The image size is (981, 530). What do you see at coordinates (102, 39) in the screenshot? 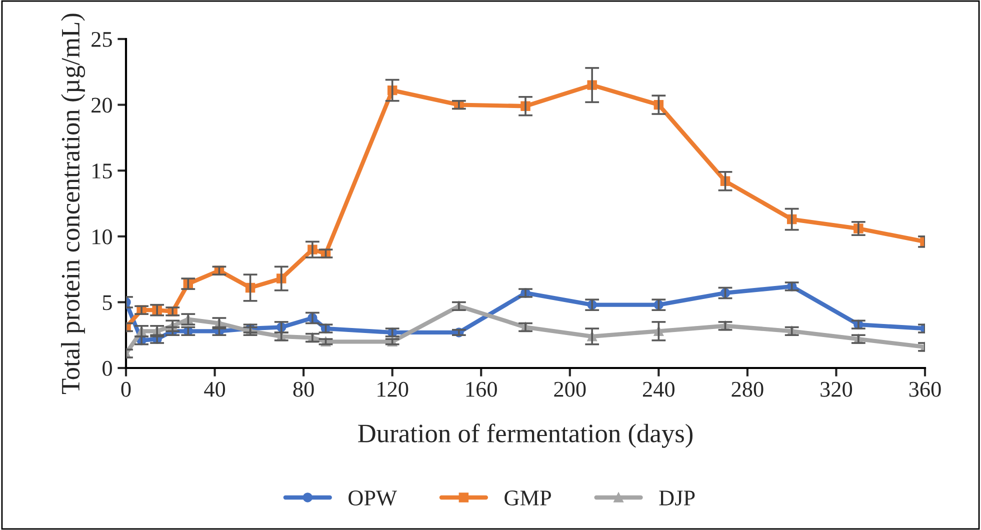
I see `y-tick-label: 25` at bounding box center [102, 39].